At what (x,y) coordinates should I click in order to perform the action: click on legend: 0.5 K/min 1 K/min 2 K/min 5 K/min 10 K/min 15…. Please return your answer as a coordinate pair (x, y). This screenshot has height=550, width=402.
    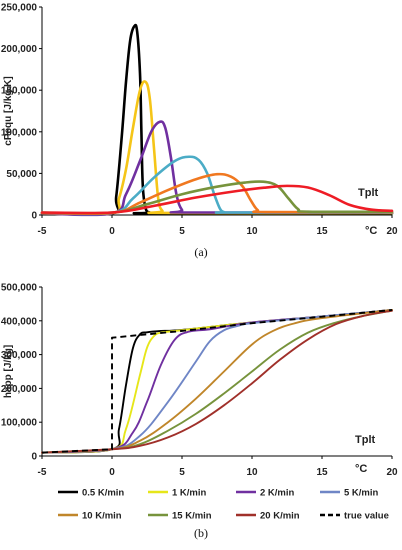
    Looking at the image, I should click on (223, 505).